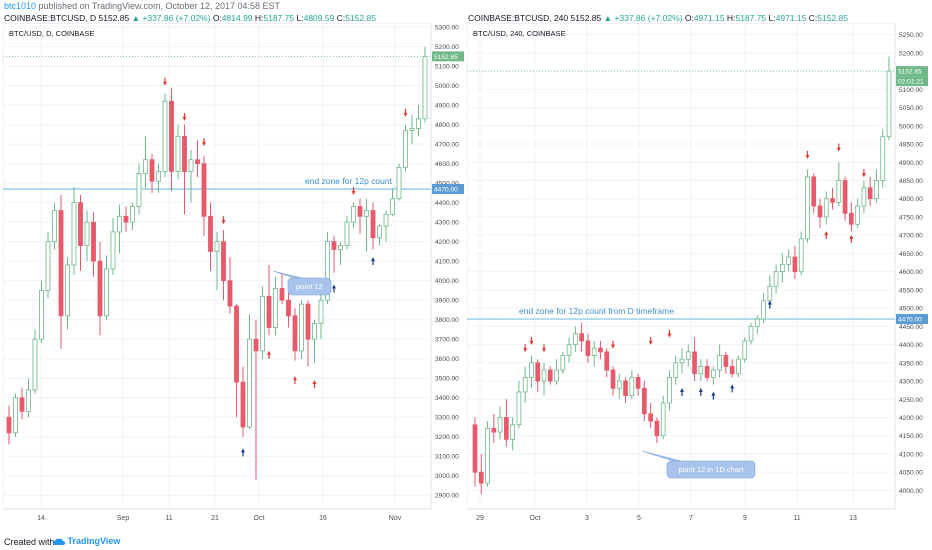  What do you see at coordinates (447, 496) in the screenshot?
I see `y-tick-label: 2900.00` at bounding box center [447, 496].